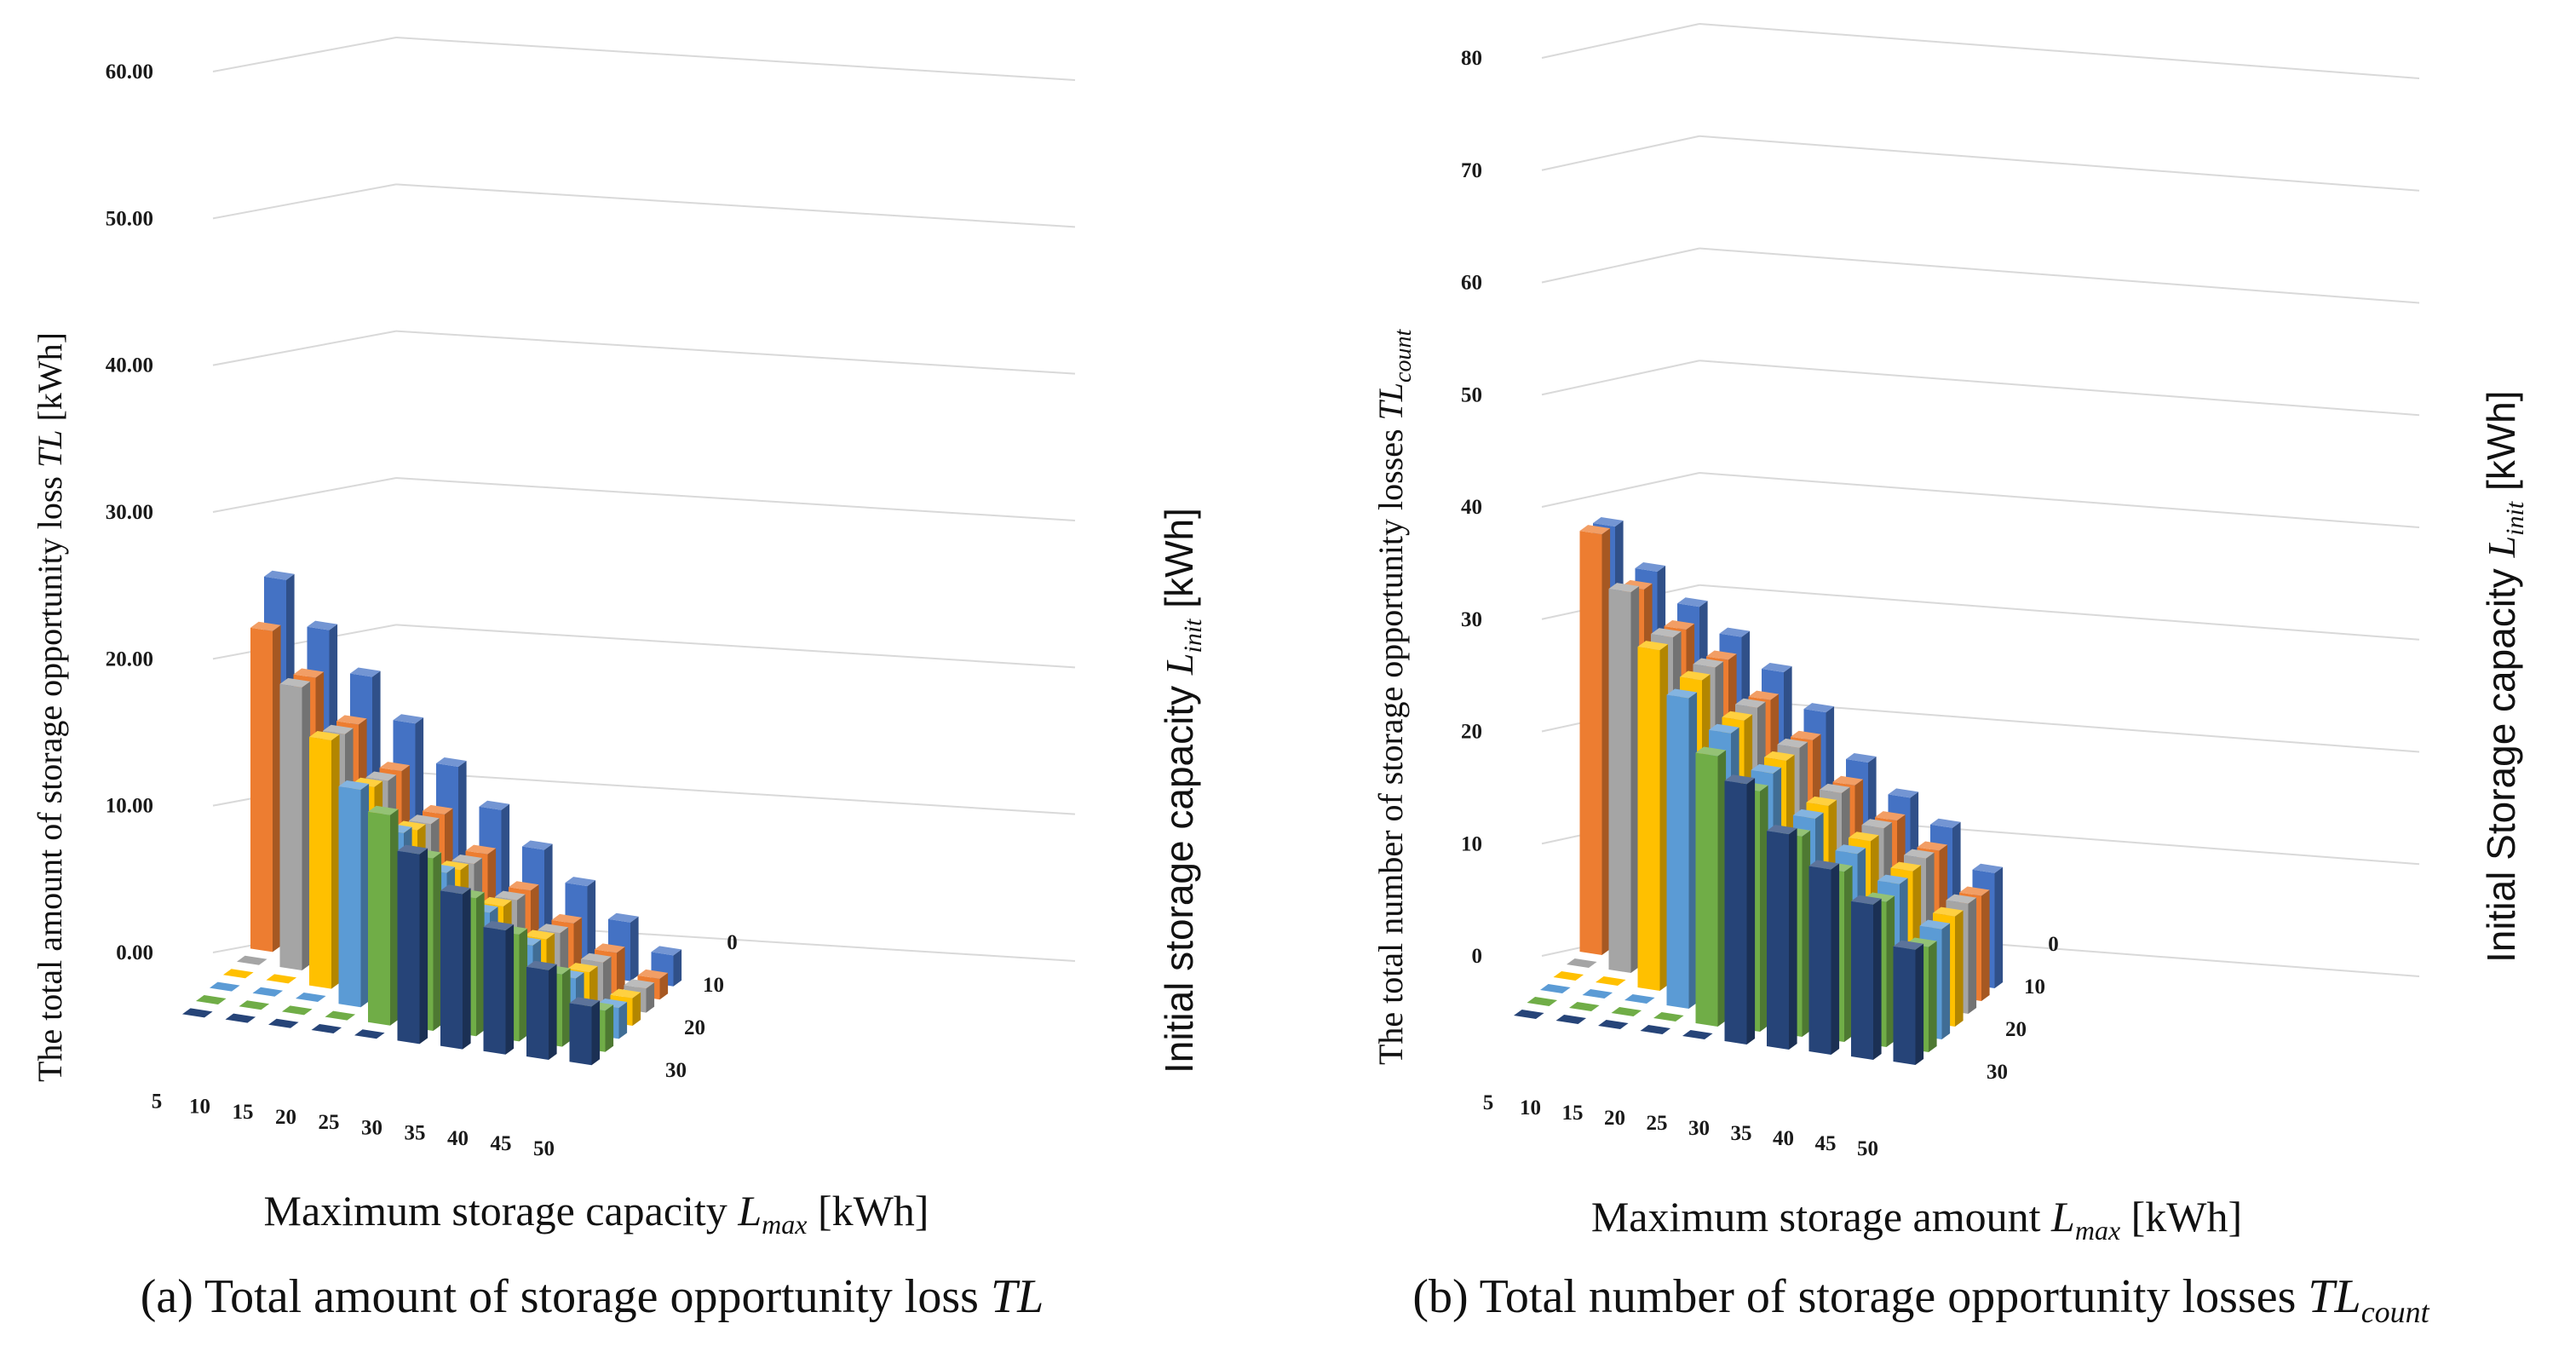 This screenshot has width=2576, height=1364. I want to click on x-tick-labels-a: 5 10 15 20 25 30 35 40 45 50, so click(354, 1125).